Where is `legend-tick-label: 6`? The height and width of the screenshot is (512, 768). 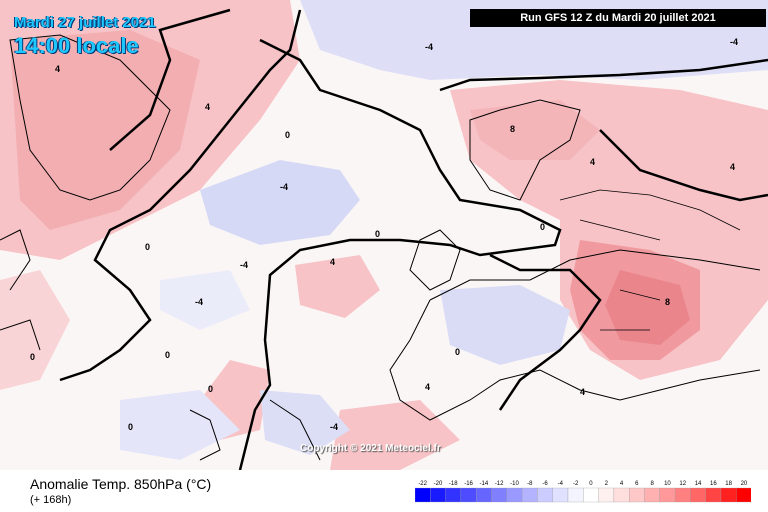 legend-tick-label: 6 is located at coordinates (637, 484).